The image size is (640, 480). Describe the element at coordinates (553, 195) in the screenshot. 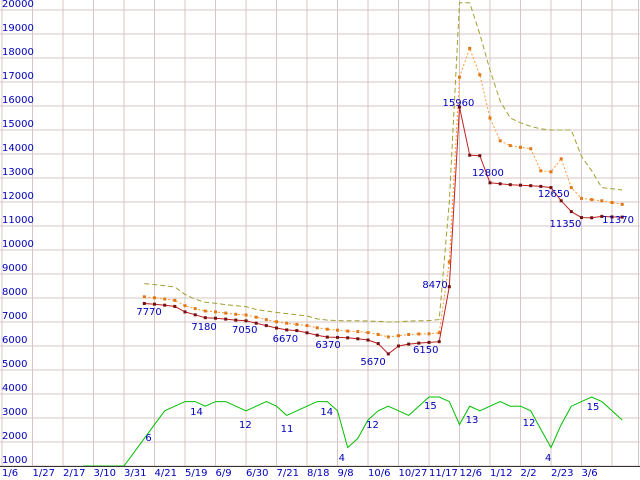

I see `price-annotation: 12650` at that location.